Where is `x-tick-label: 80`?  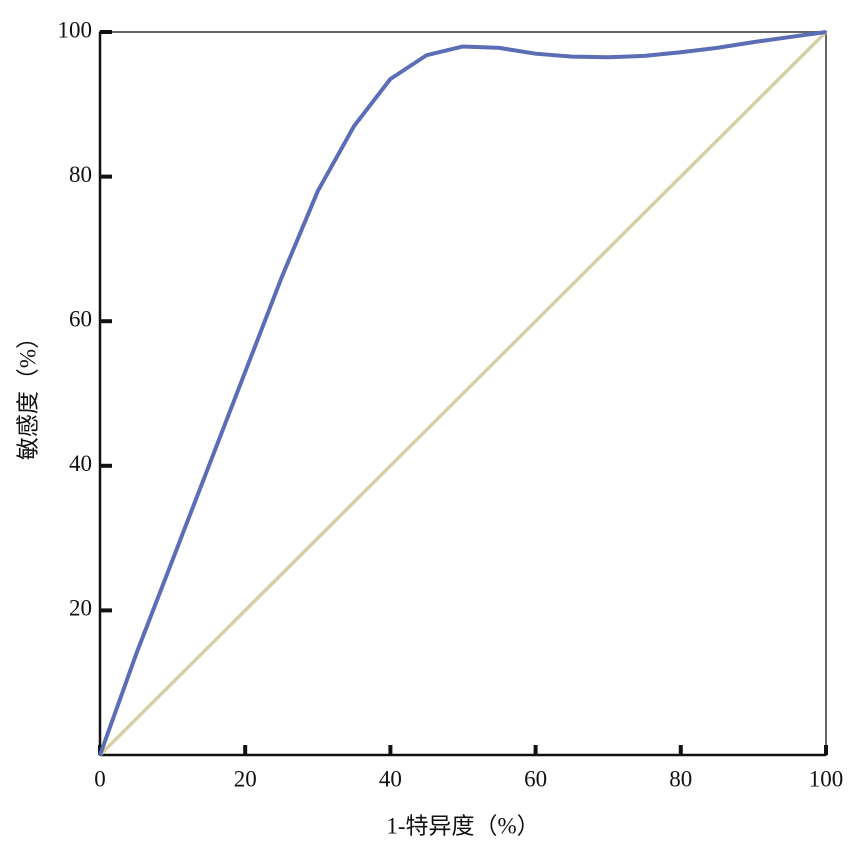
x-tick-label: 80 is located at coordinates (680, 778).